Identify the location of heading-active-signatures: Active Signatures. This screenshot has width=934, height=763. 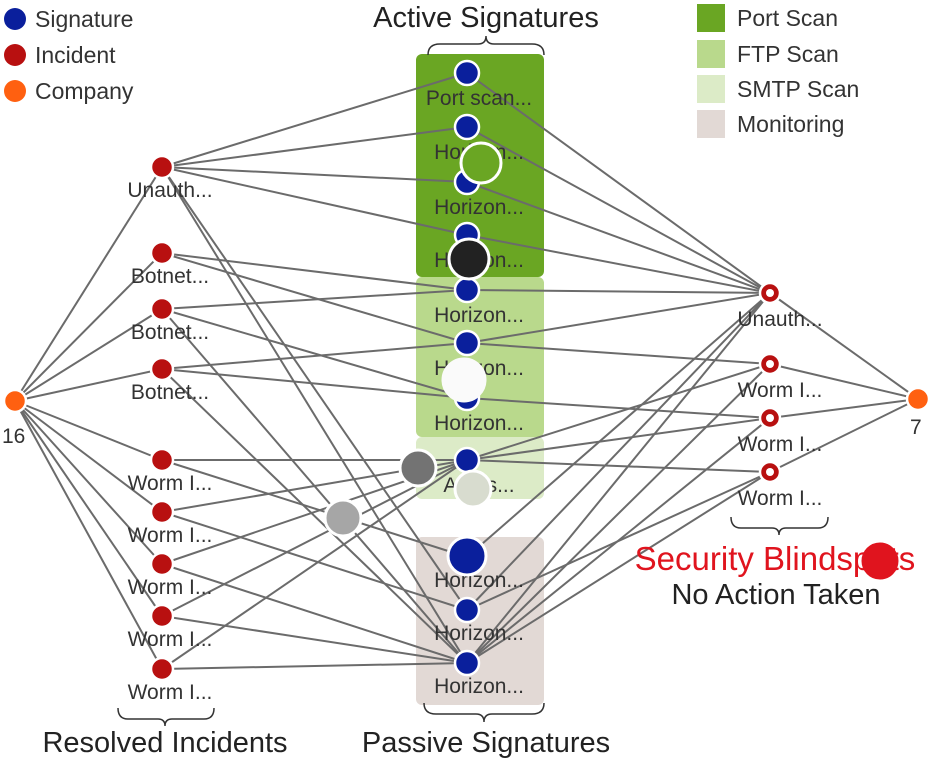
(486, 18).